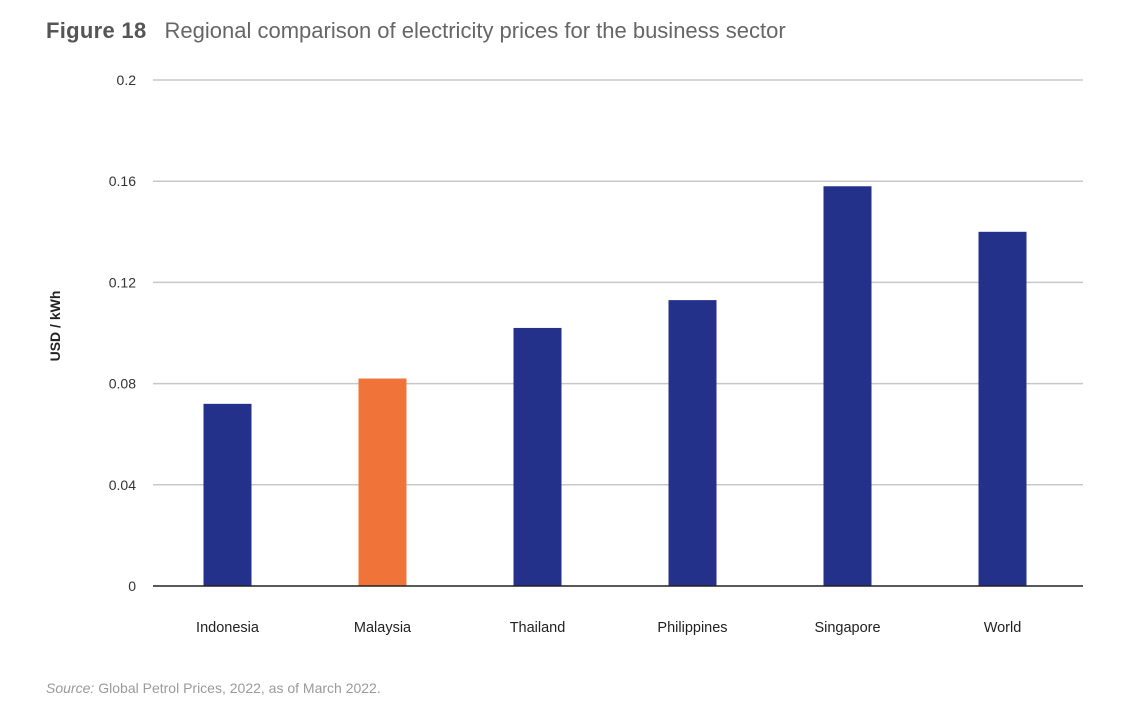 The image size is (1127, 703). What do you see at coordinates (55, 326) in the screenshot?
I see `y-axis-label: USD / kWh` at bounding box center [55, 326].